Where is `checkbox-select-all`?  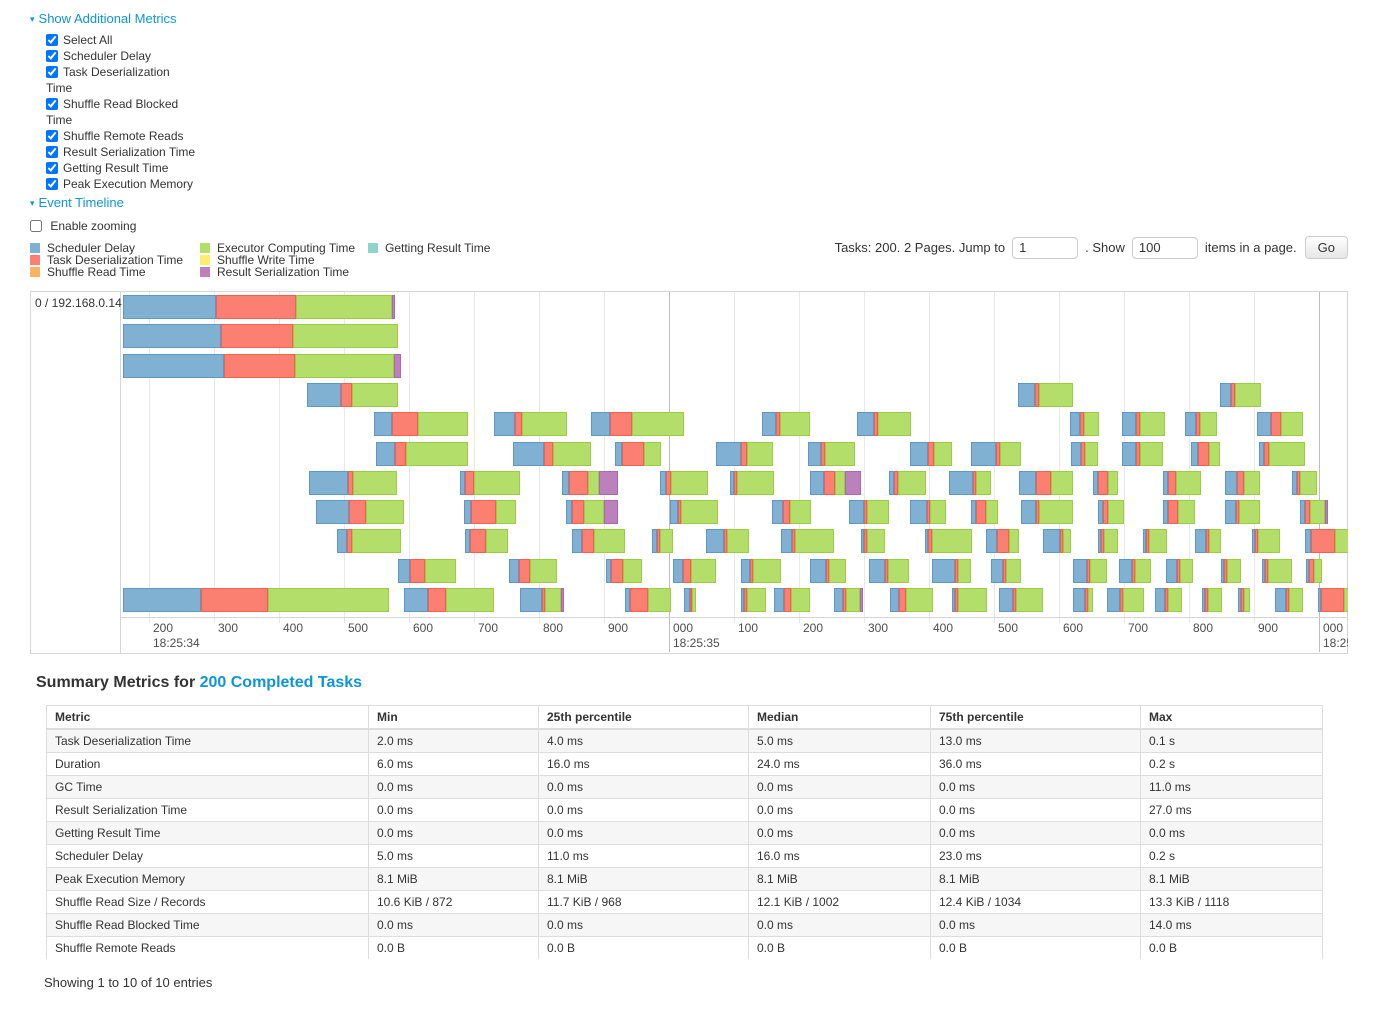 checkbox-select-all is located at coordinates (52, 39).